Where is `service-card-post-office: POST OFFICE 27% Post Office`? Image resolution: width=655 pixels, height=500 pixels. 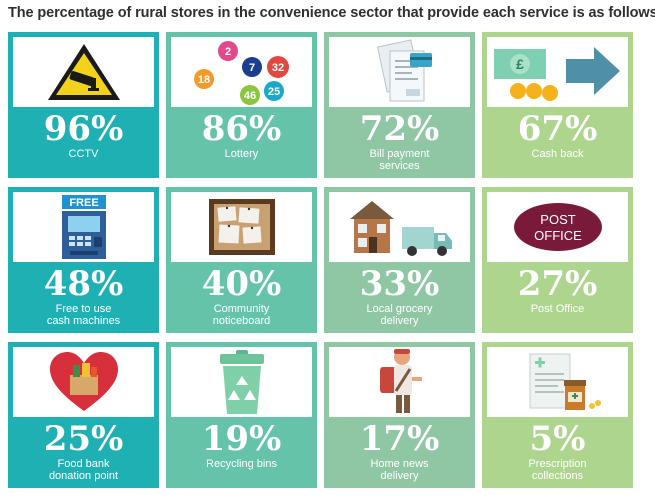 service-card-post-office: POST OFFICE 27% Post Office is located at coordinates (557, 260).